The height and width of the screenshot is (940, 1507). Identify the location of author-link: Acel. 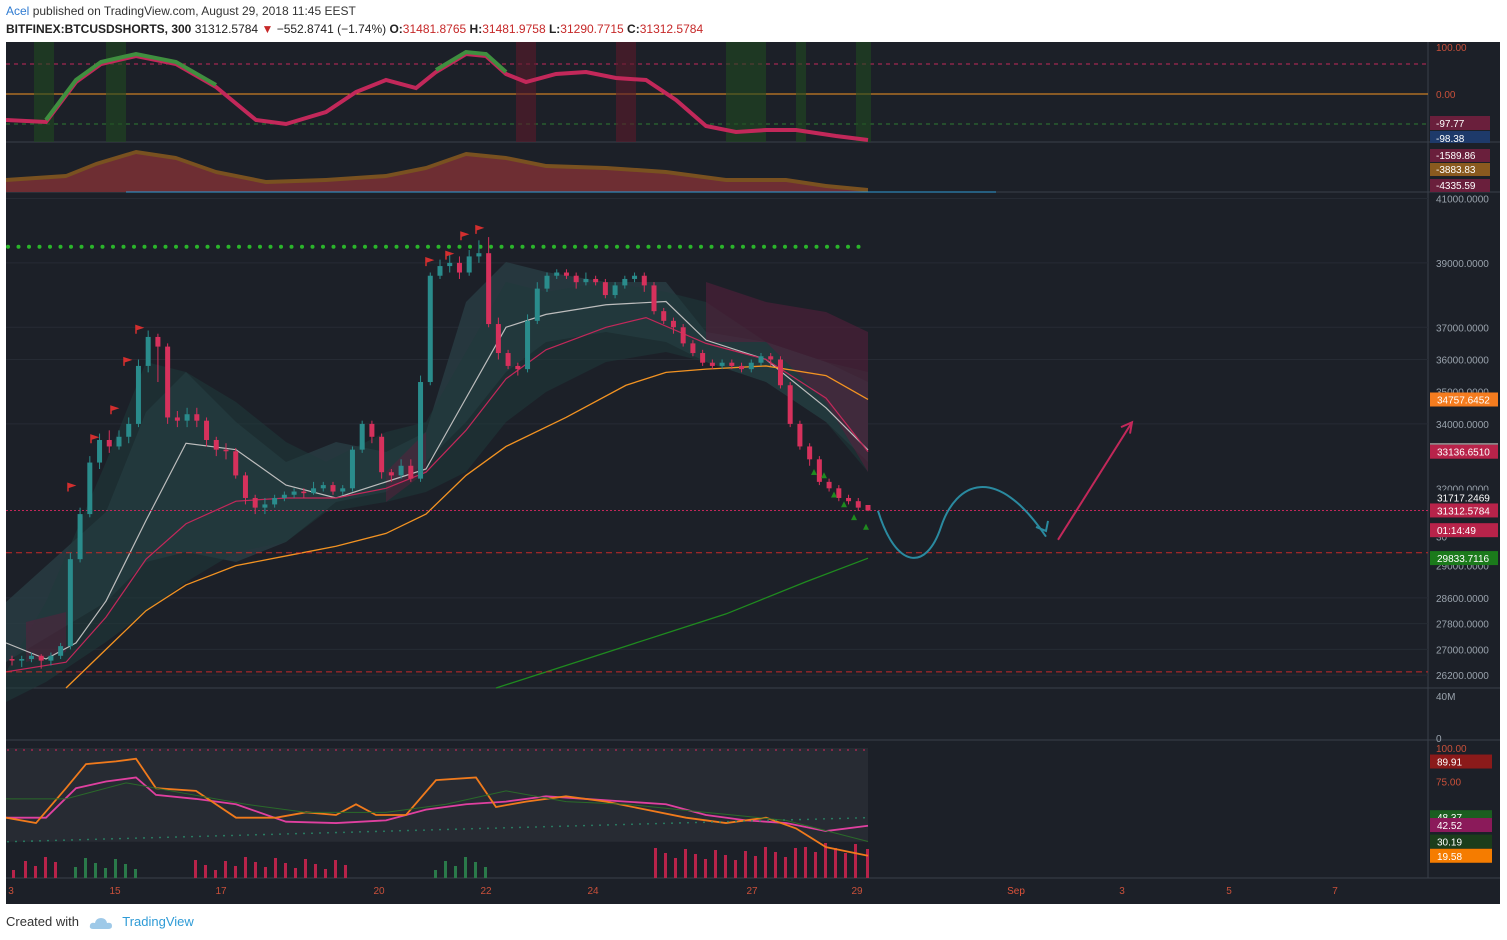
(18, 11).